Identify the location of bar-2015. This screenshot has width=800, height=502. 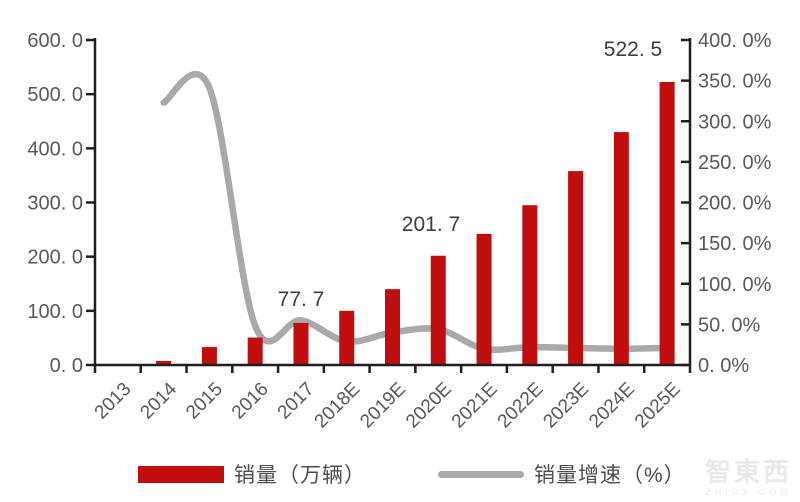
(209, 356).